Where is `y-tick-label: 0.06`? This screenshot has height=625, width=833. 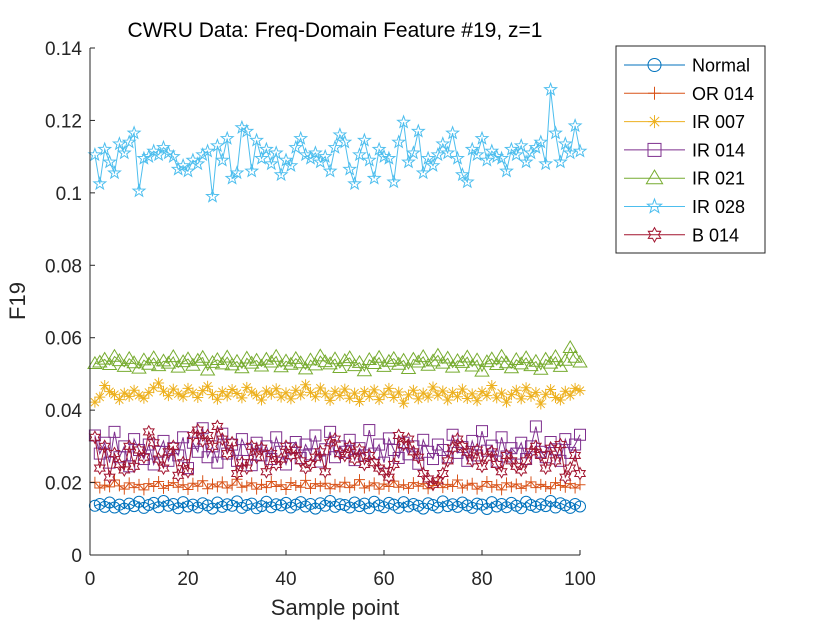 y-tick-label: 0.06 is located at coordinates (63, 339).